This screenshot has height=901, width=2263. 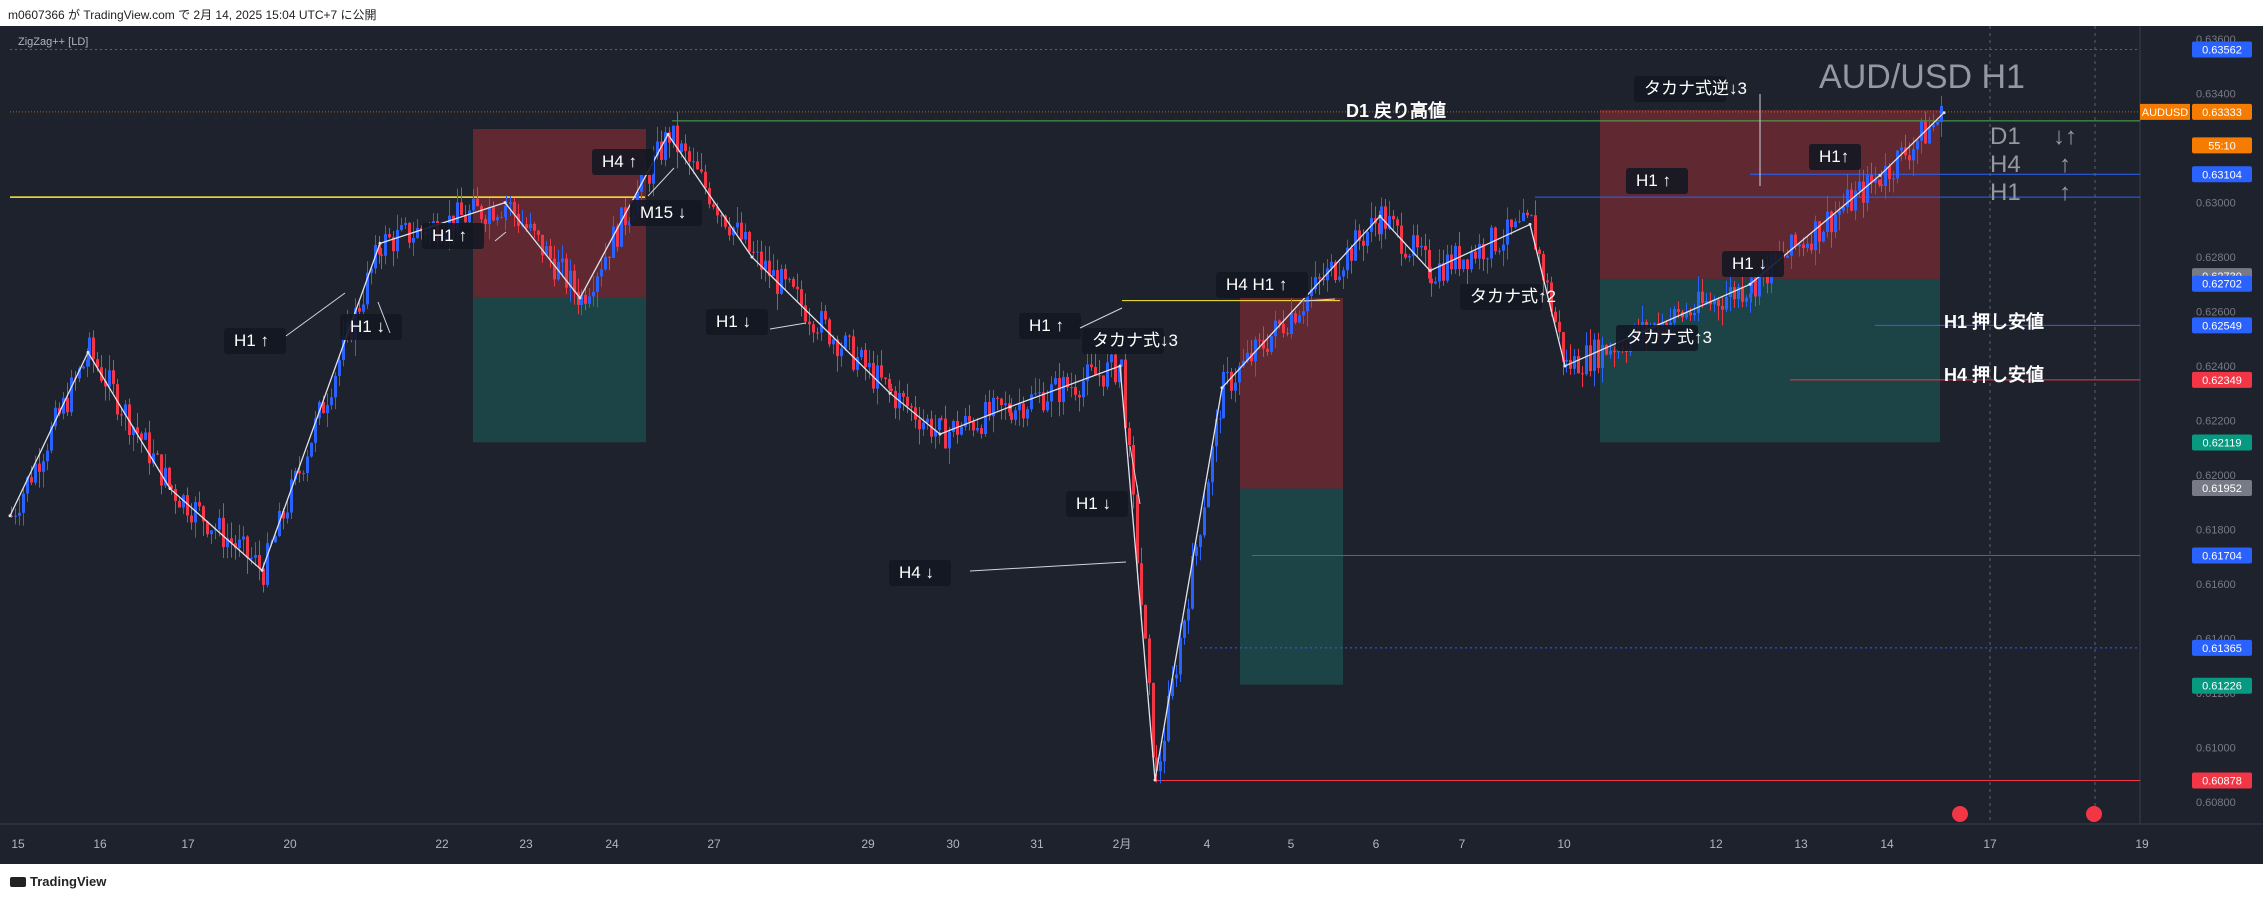 I want to click on trend-direction: ↓↑, so click(x=2065, y=136).